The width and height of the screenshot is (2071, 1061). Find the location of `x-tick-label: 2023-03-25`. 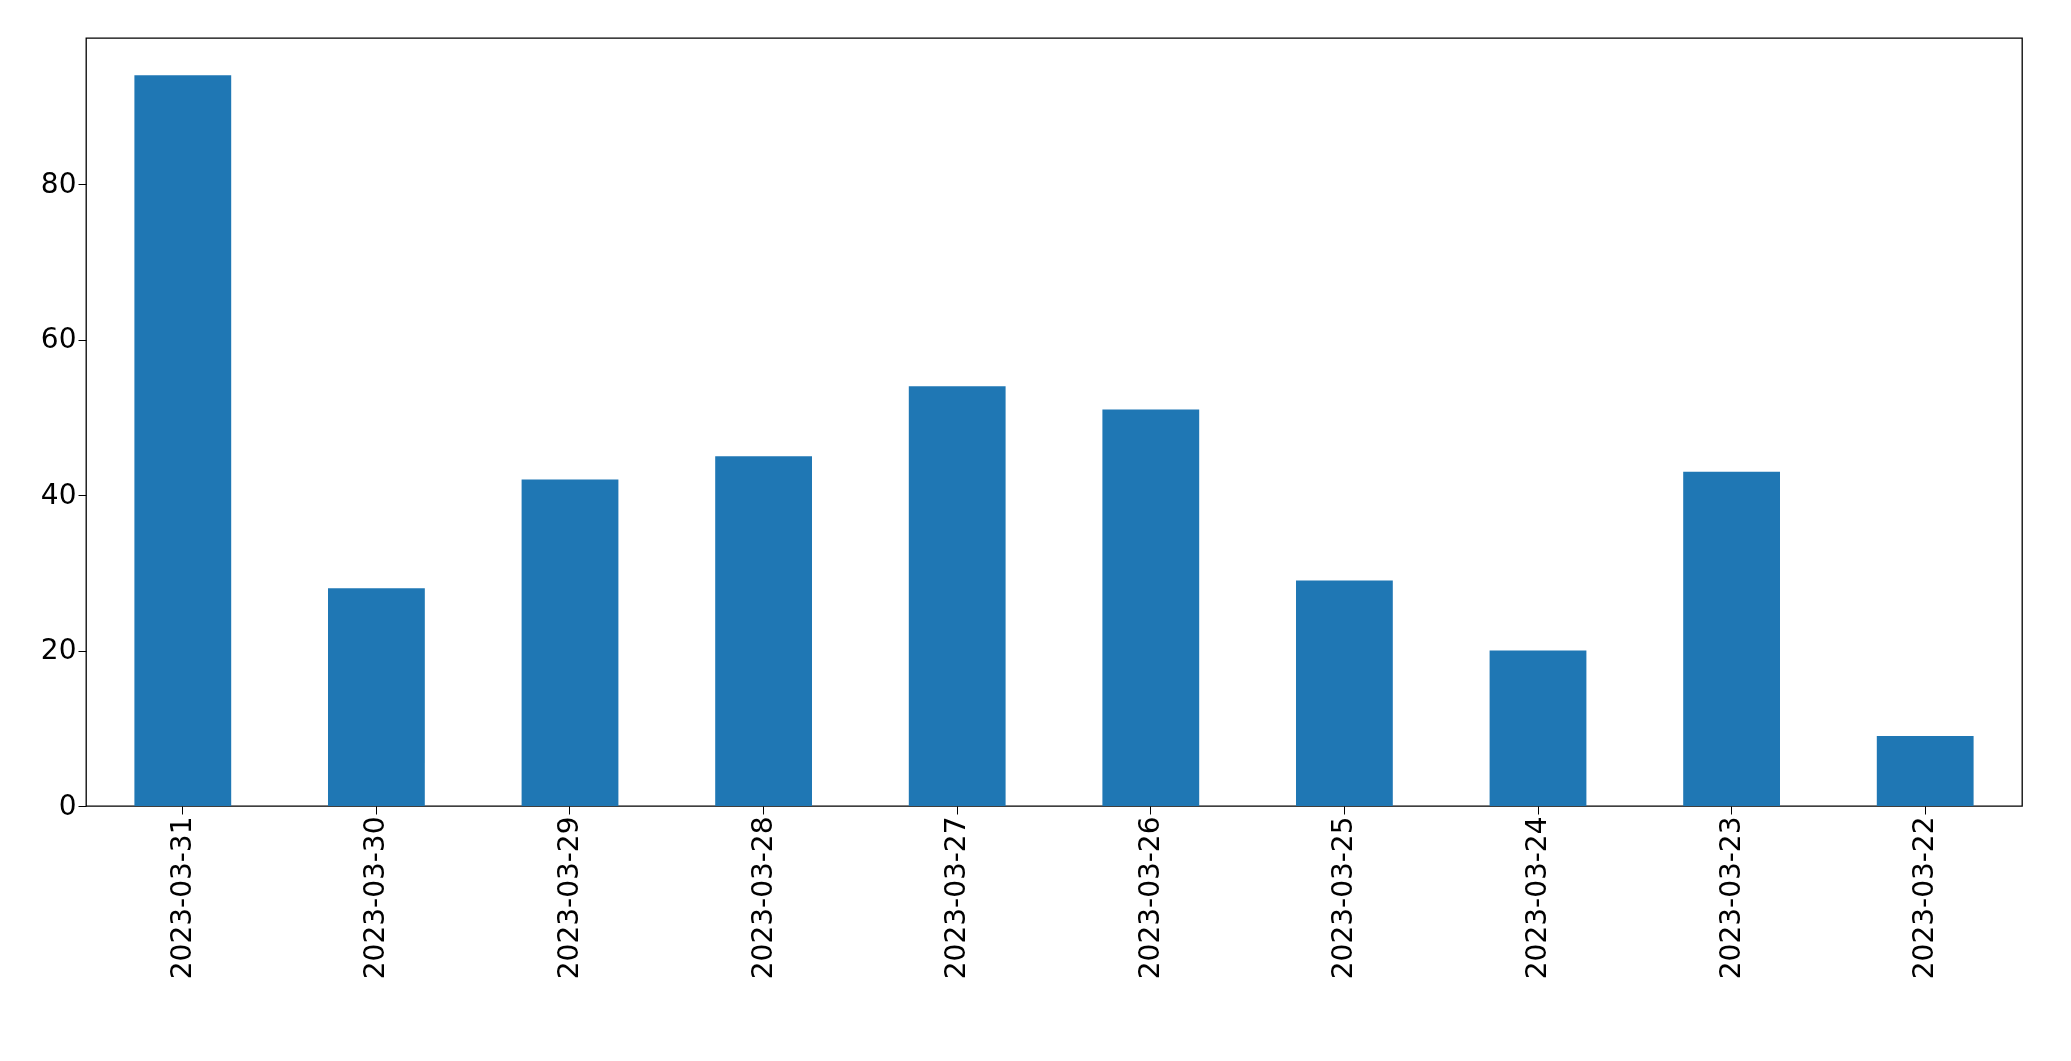

x-tick-label: 2023-03-25 is located at coordinates (1343, 898).